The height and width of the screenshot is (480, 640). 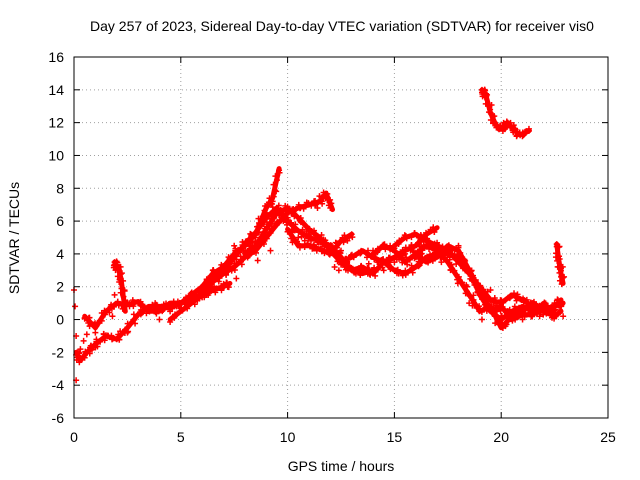 I want to click on y-tick-label: 16, so click(x=56, y=57).